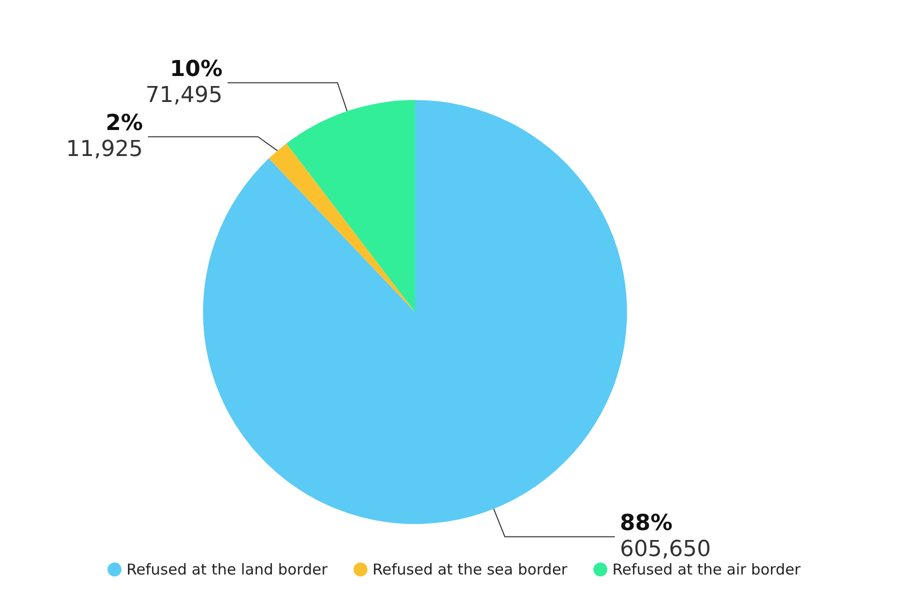 Image resolution: width=908 pixels, height=590 pixels. What do you see at coordinates (104, 136) in the screenshot?
I see `data-label: 2% 11,925` at bounding box center [104, 136].